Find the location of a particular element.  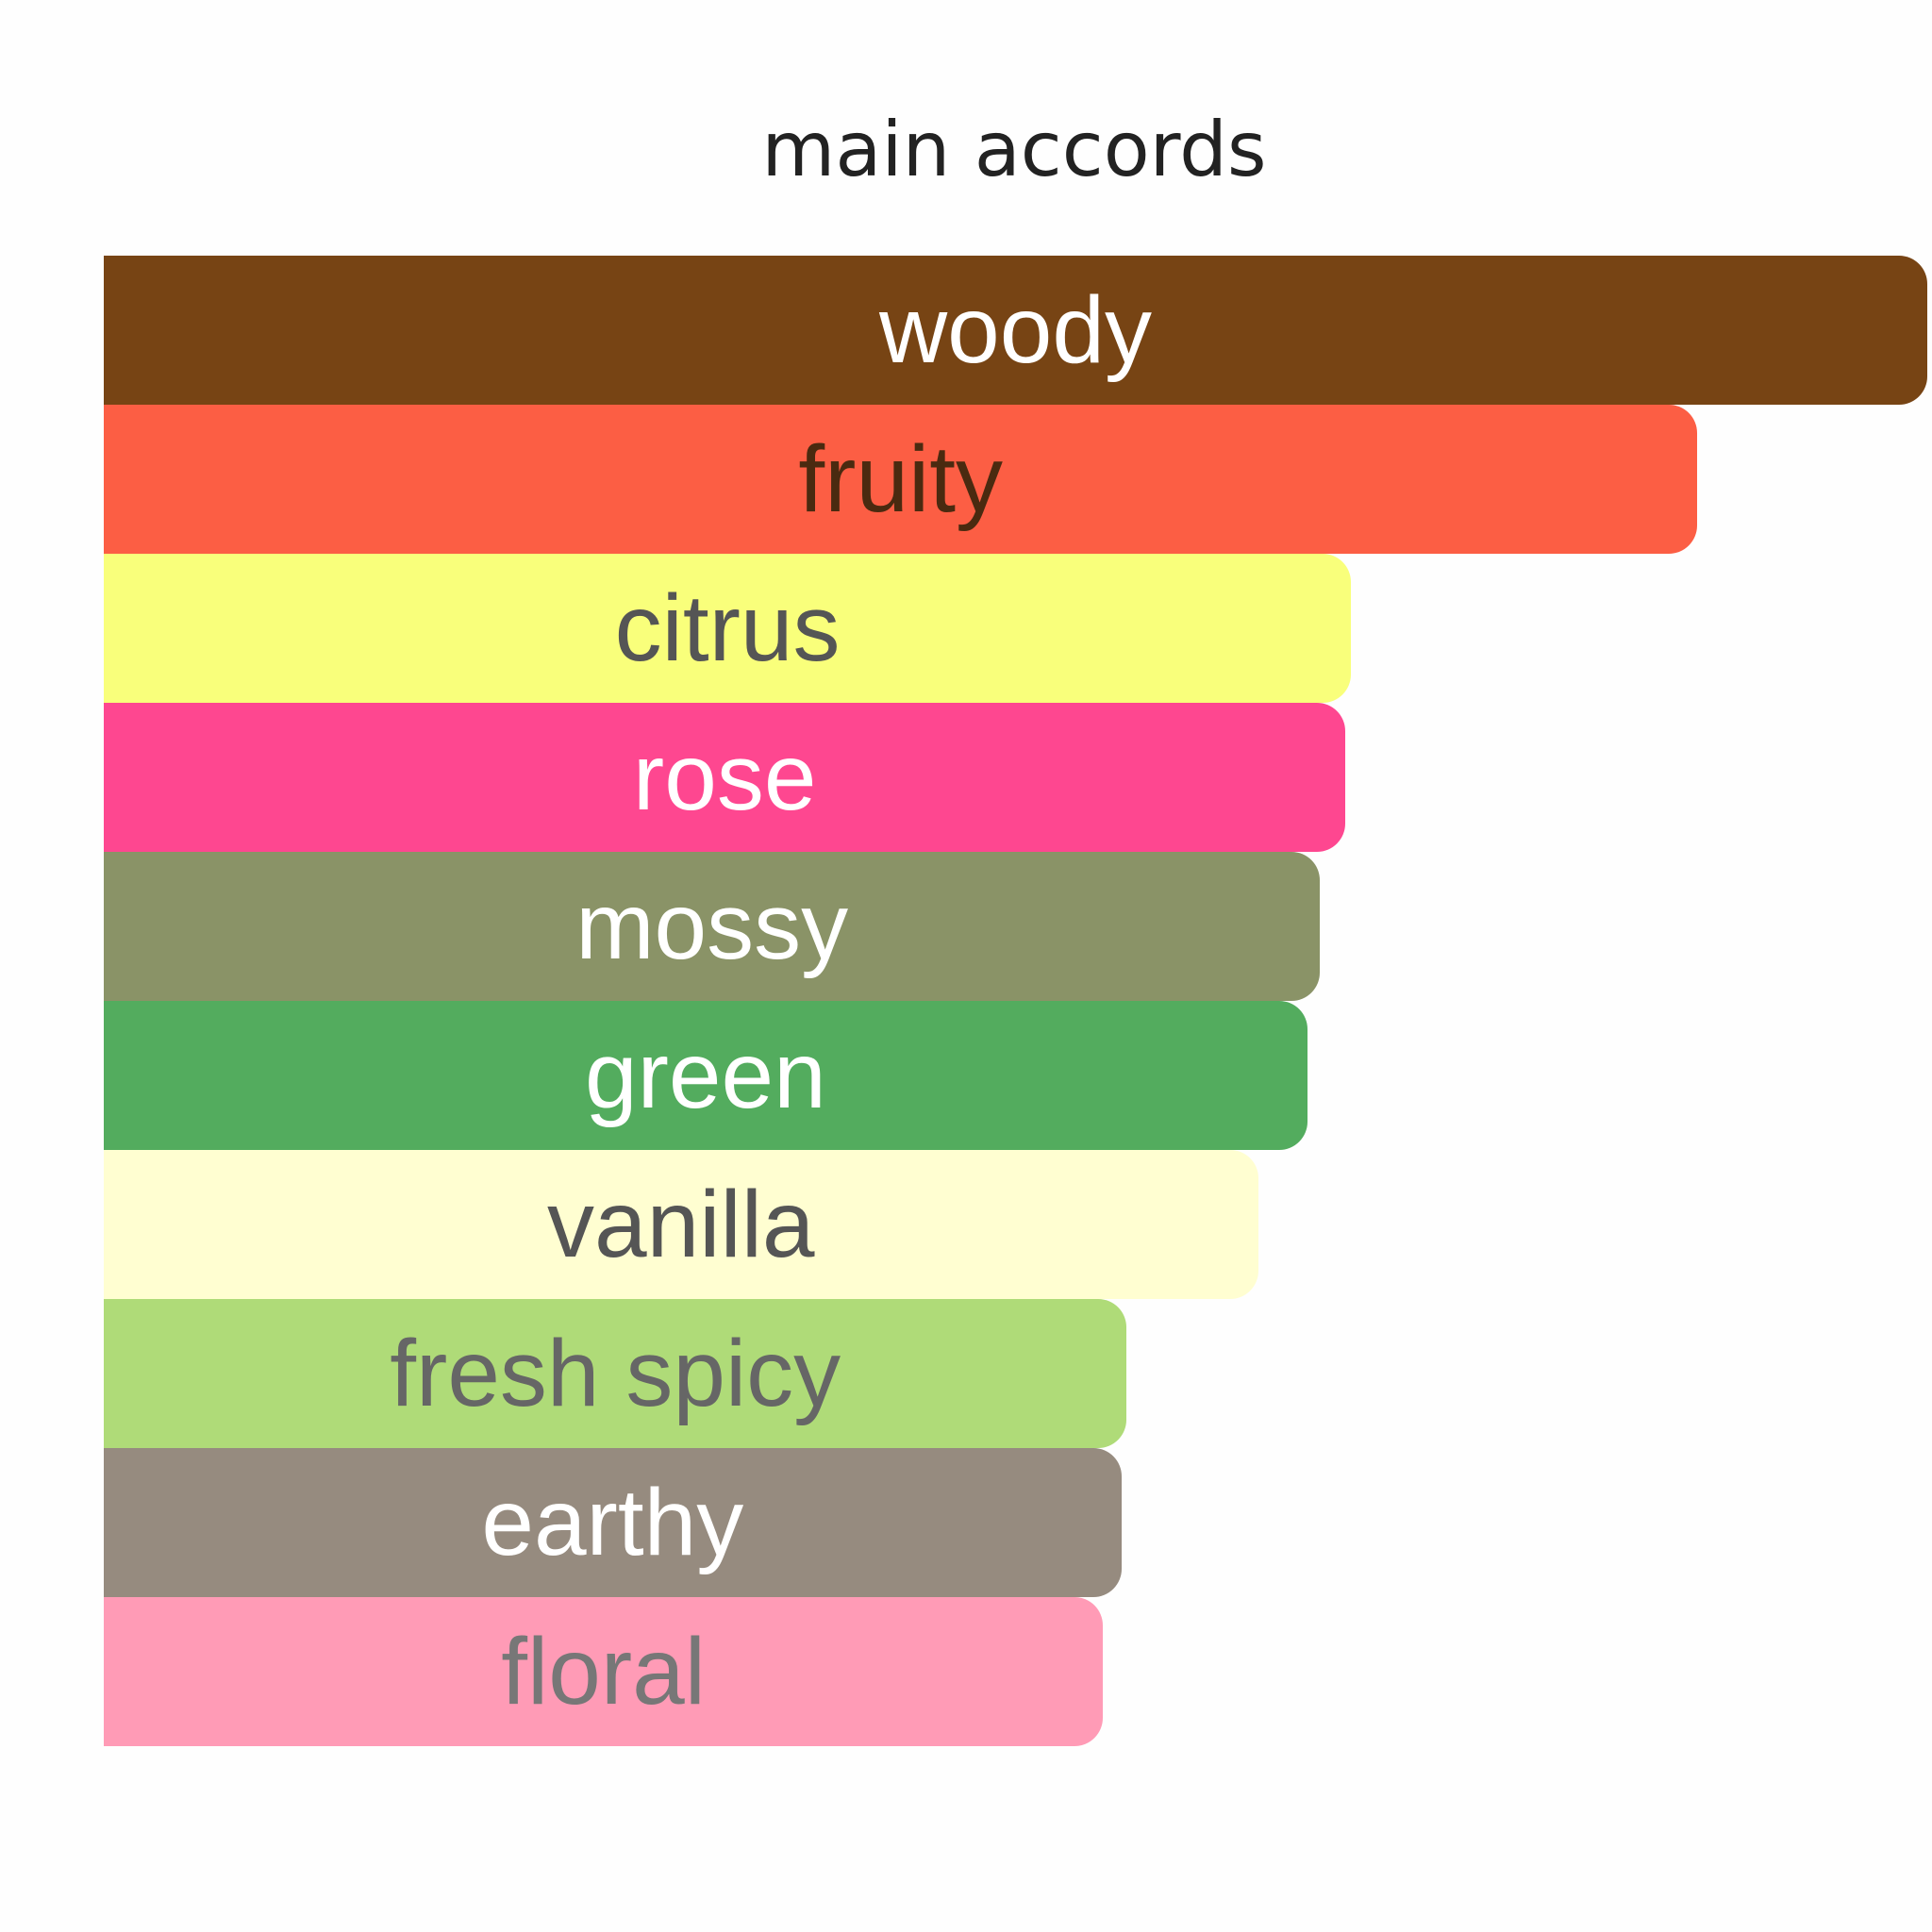

bar-label: woody is located at coordinates (1016, 330).